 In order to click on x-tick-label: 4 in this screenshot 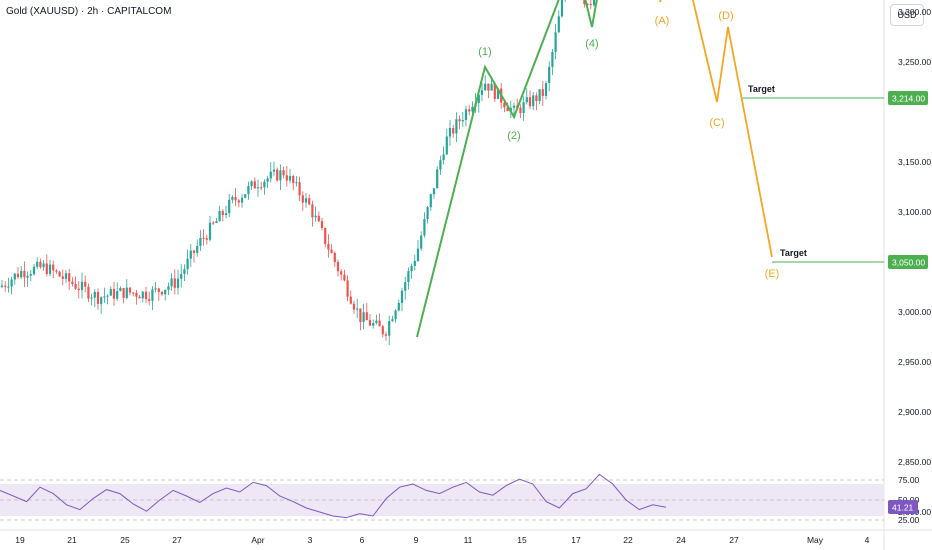, I will do `click(867, 540)`.